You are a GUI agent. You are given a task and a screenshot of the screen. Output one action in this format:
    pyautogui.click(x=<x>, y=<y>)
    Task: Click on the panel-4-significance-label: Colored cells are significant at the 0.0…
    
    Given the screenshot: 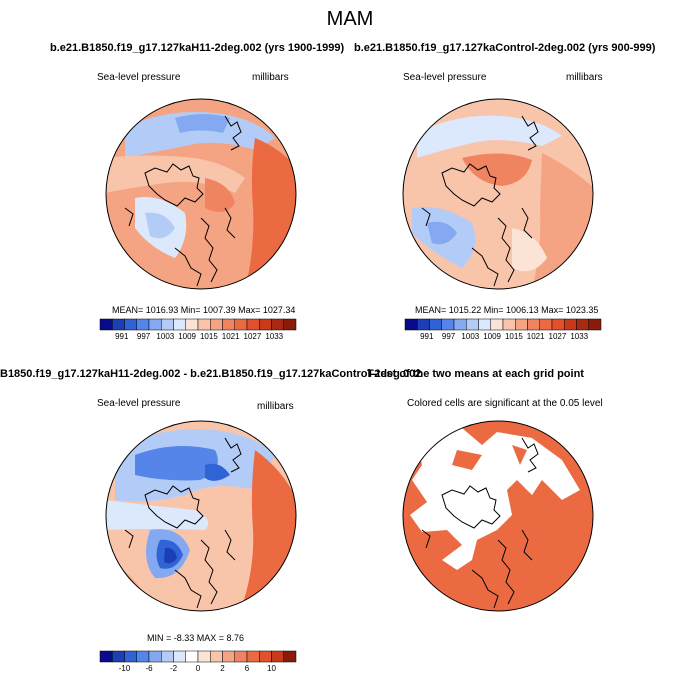 What is the action you would take?
    pyautogui.click(x=505, y=403)
    